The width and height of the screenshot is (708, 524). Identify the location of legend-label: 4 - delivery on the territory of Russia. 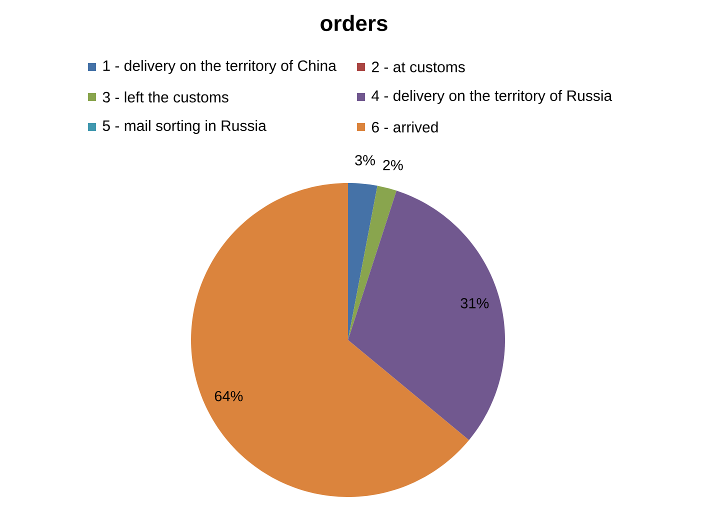
(492, 97).